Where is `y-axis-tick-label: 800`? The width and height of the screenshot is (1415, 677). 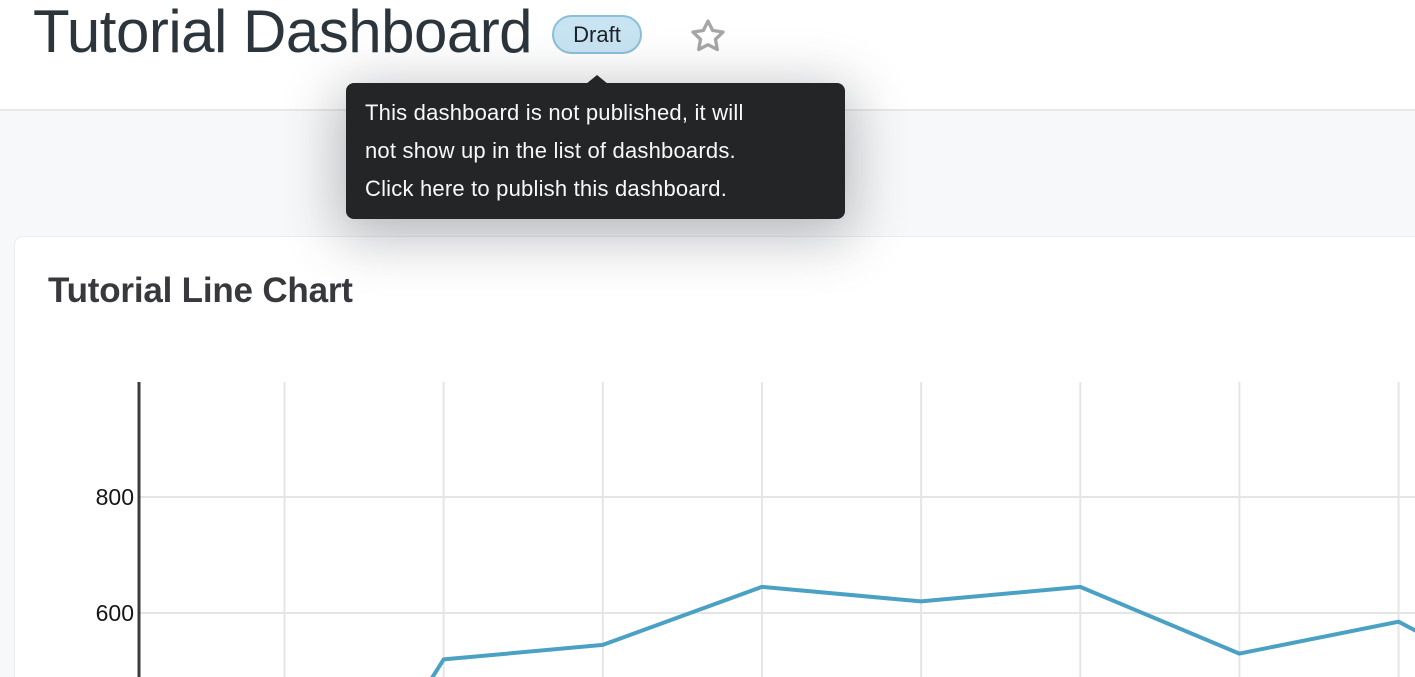 y-axis-tick-label: 800 is located at coordinates (114, 497).